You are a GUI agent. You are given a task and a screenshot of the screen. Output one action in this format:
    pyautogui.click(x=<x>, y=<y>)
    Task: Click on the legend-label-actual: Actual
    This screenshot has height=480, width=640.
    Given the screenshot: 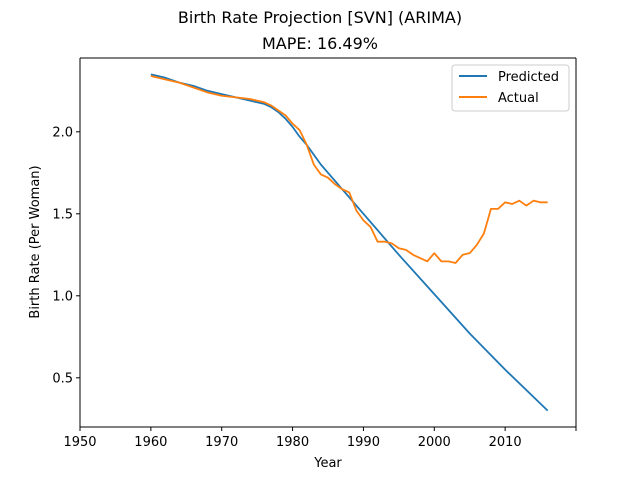 What is the action you would take?
    pyautogui.click(x=518, y=98)
    